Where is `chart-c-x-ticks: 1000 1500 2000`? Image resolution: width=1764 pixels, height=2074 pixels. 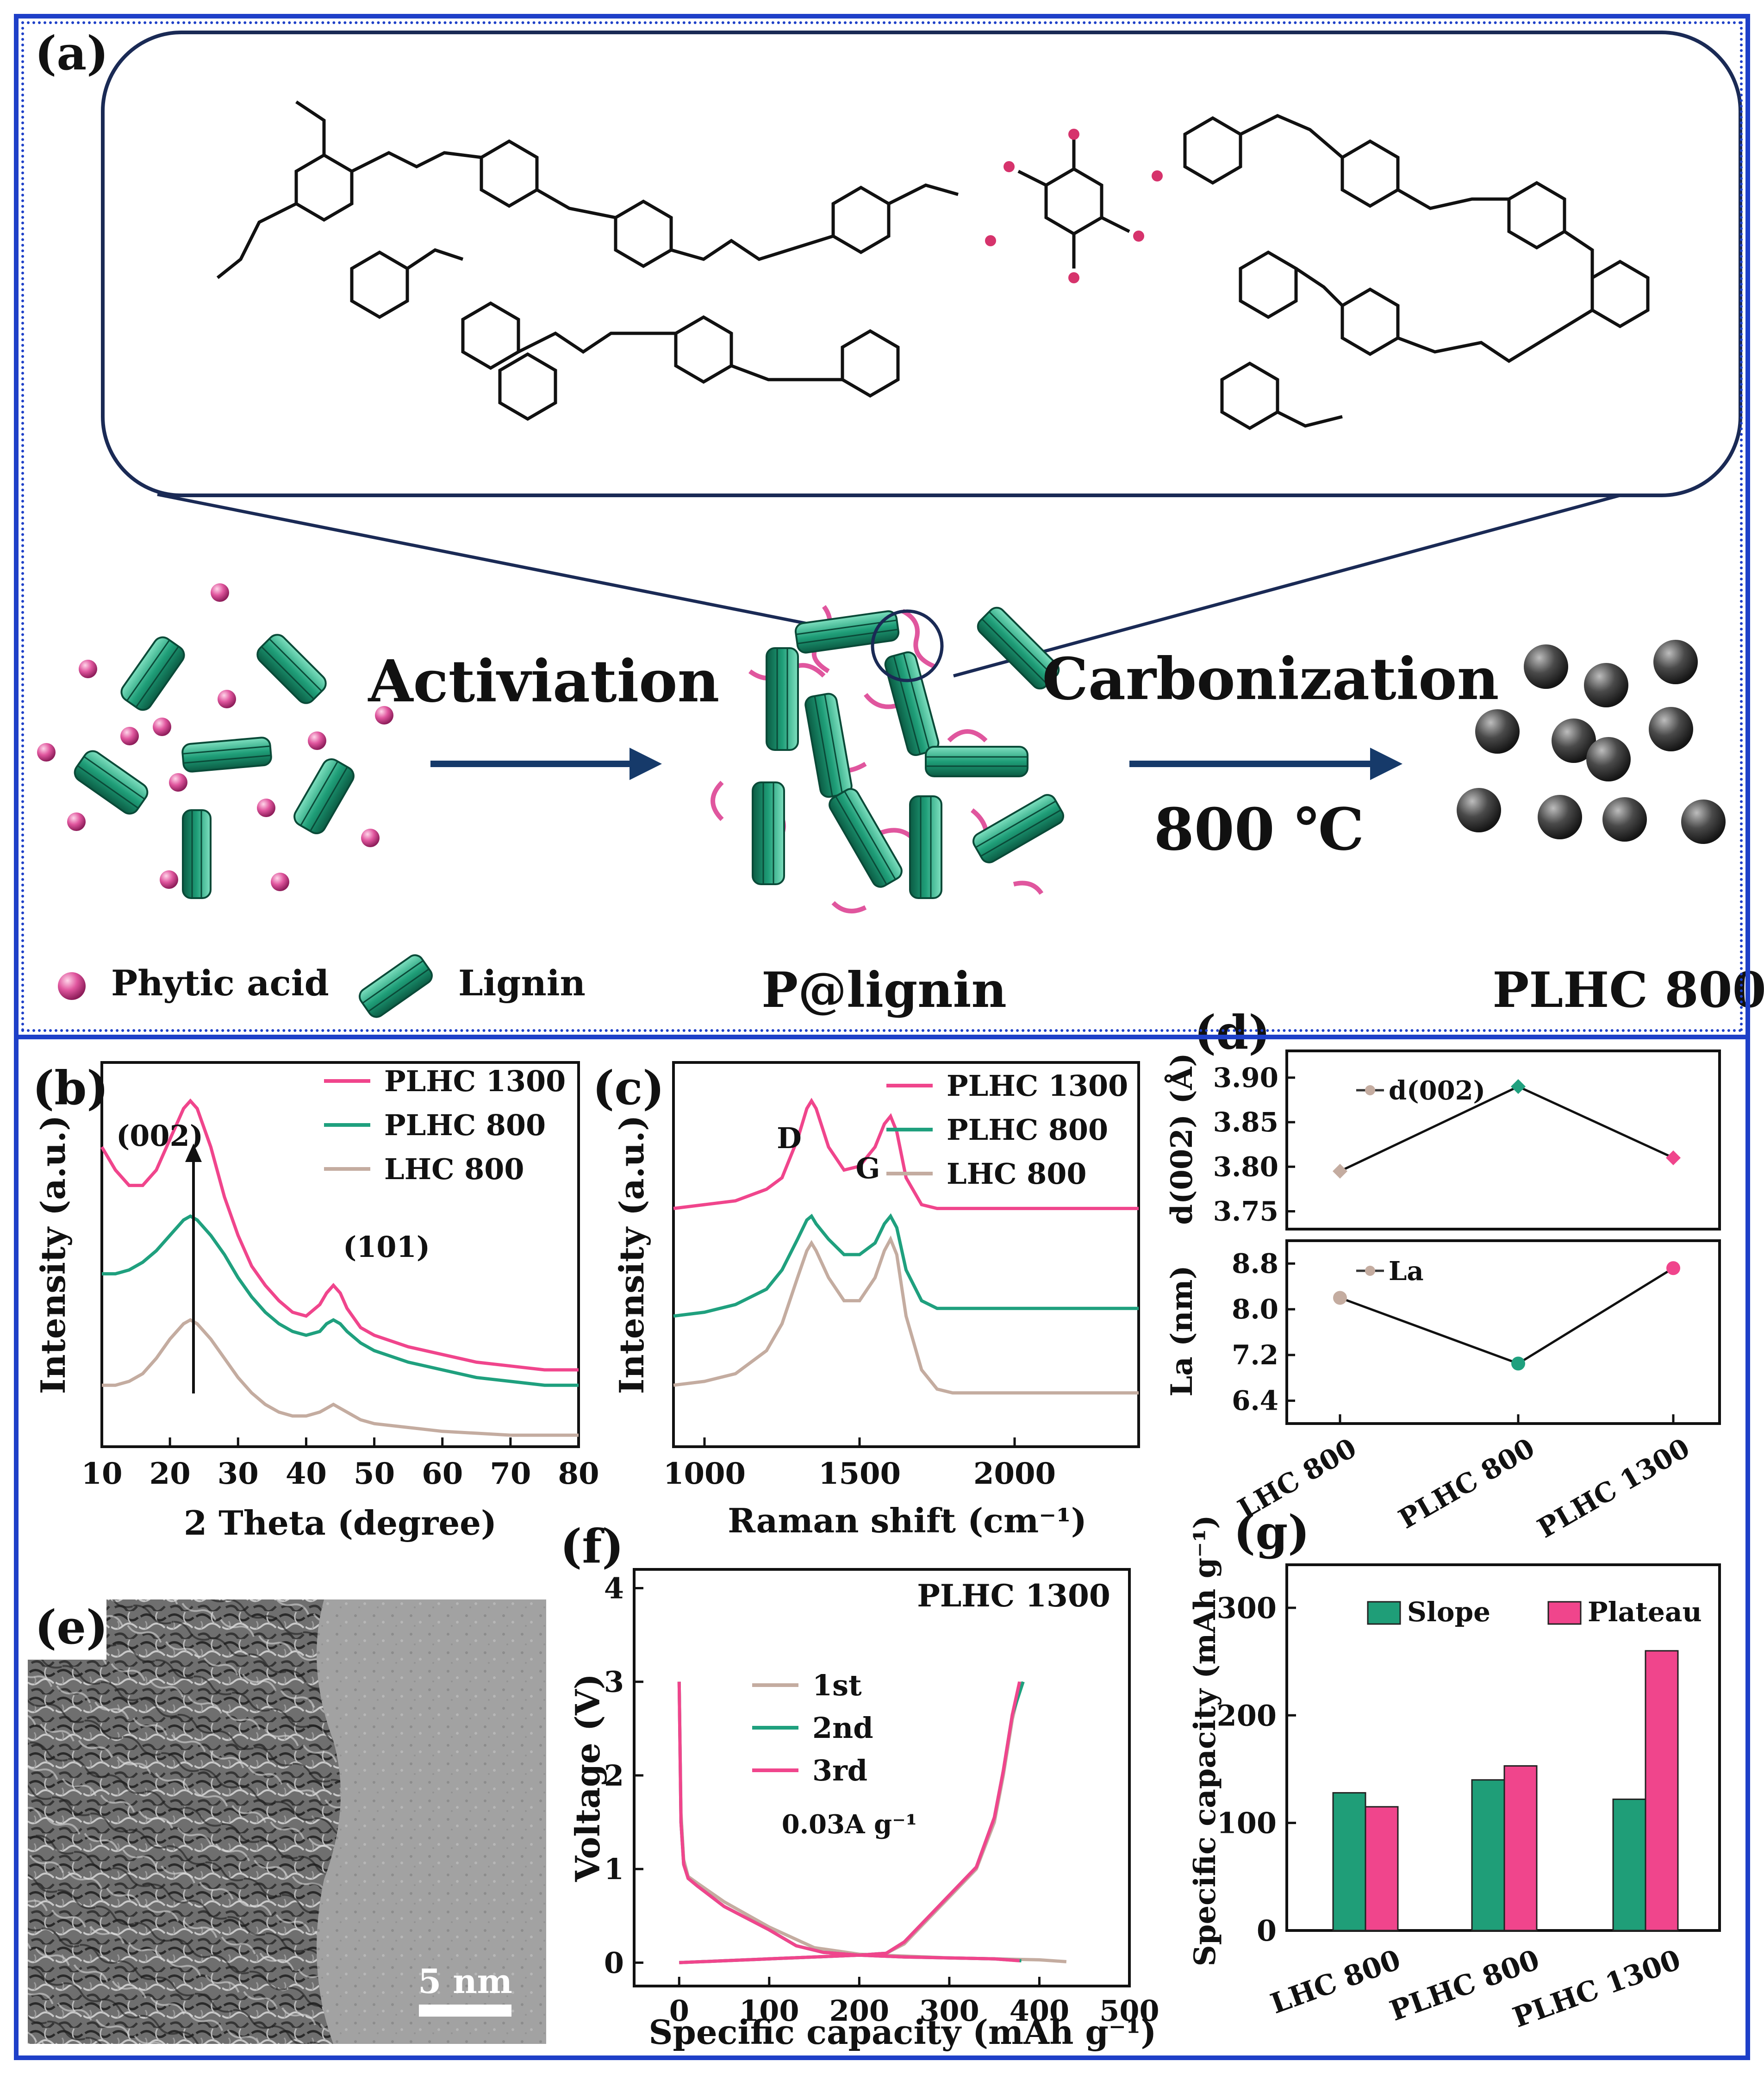 chart-c-x-ticks: 1000 1500 2000 is located at coordinates (859, 1464).